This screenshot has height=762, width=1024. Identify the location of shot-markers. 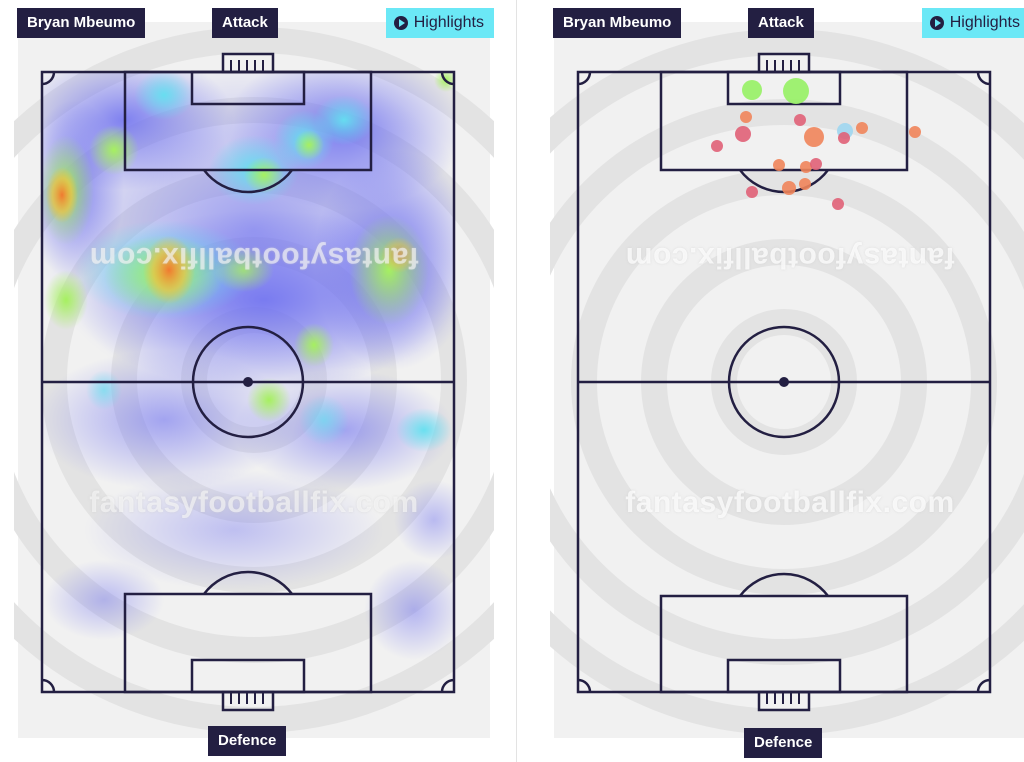
(816, 144).